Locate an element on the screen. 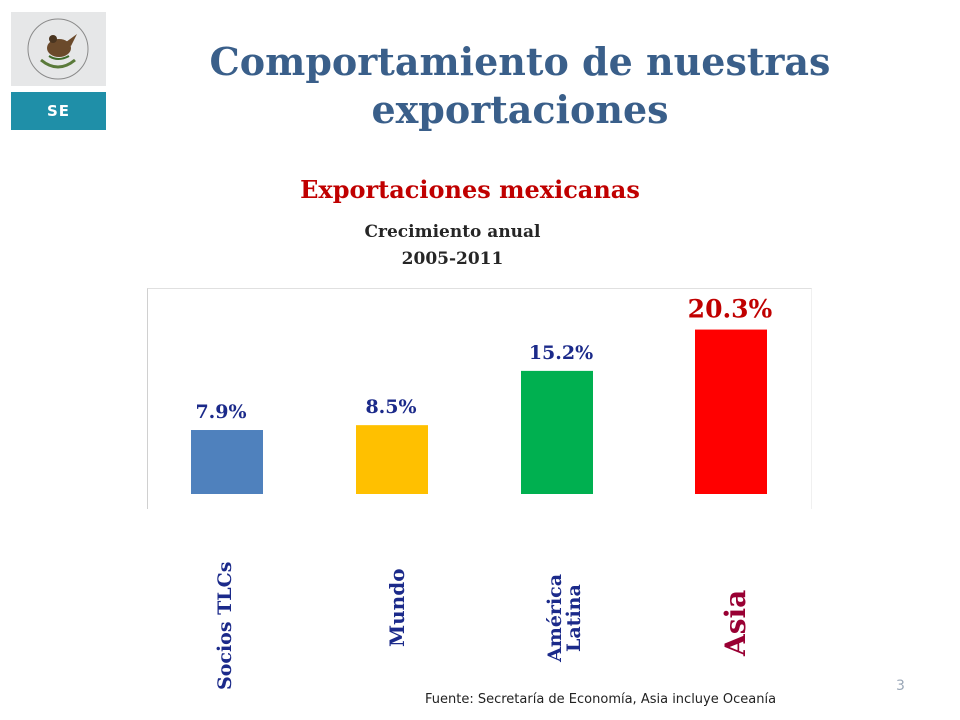 The image size is (960, 720). mexican-coat-of-arms-icon is located at coordinates (58, 49).